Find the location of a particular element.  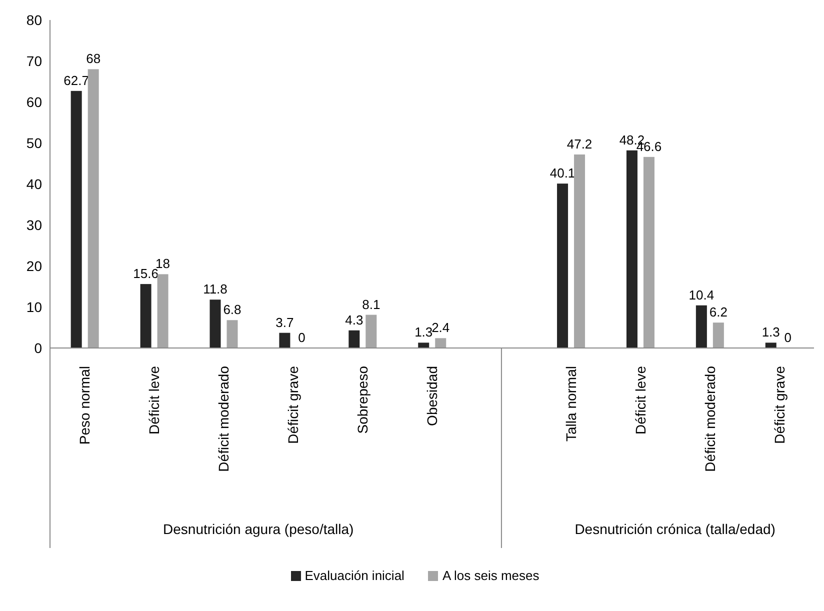

data-label: 15.6 is located at coordinates (145, 274).